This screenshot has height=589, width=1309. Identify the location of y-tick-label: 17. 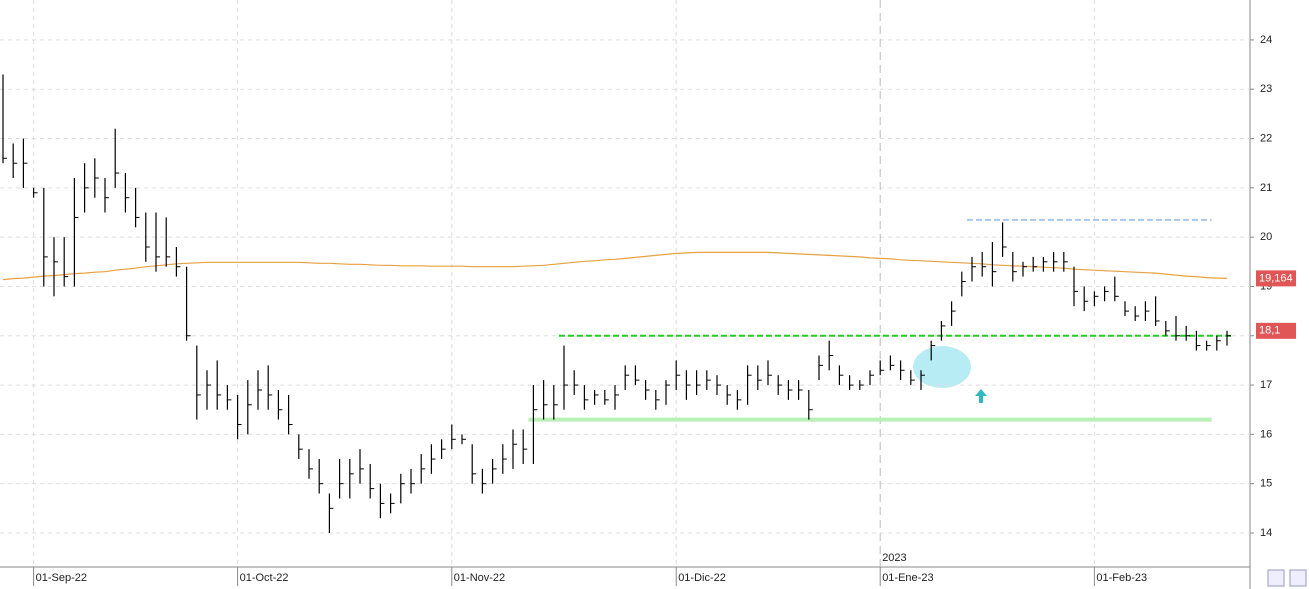
(1266, 385).